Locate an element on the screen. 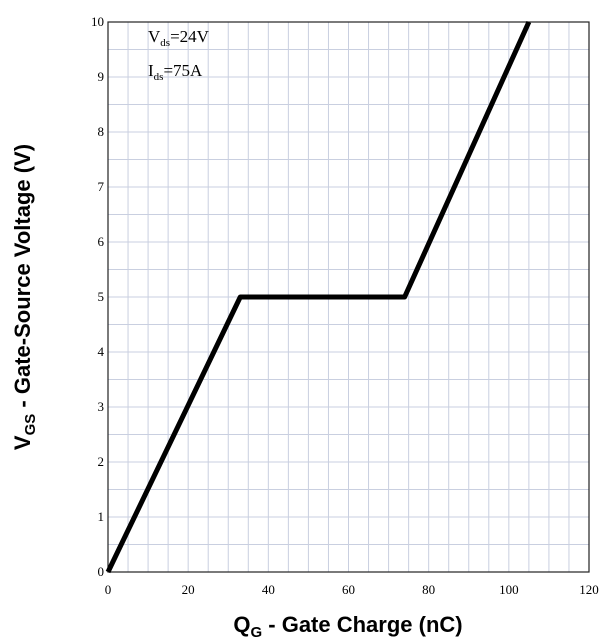 This screenshot has width=609, height=642. x-tick-label: 20 is located at coordinates (188, 589).